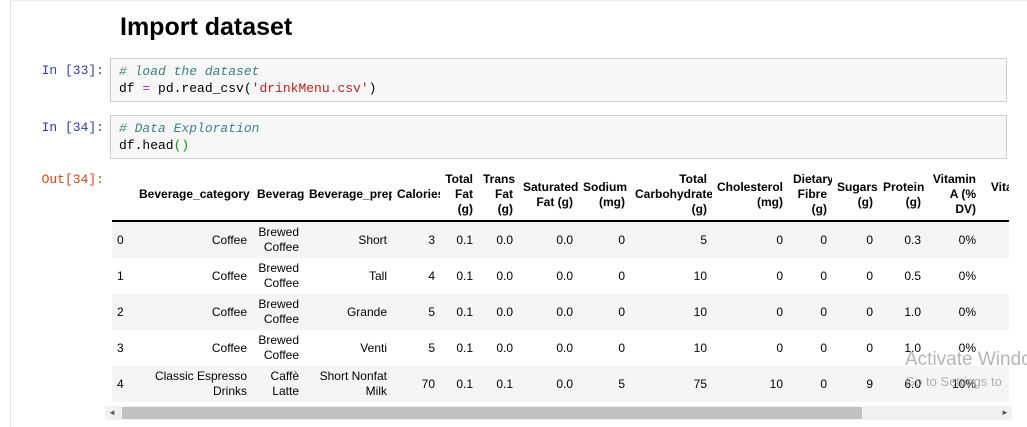 This screenshot has height=427, width=1027. I want to click on table-cell: 75, so click(700, 383).